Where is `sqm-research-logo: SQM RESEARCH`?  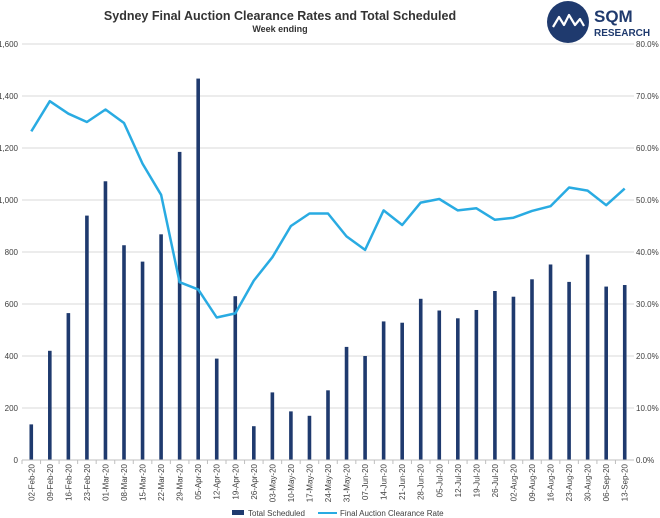
sqm-research-logo: SQM RESEARCH is located at coordinates (598, 22).